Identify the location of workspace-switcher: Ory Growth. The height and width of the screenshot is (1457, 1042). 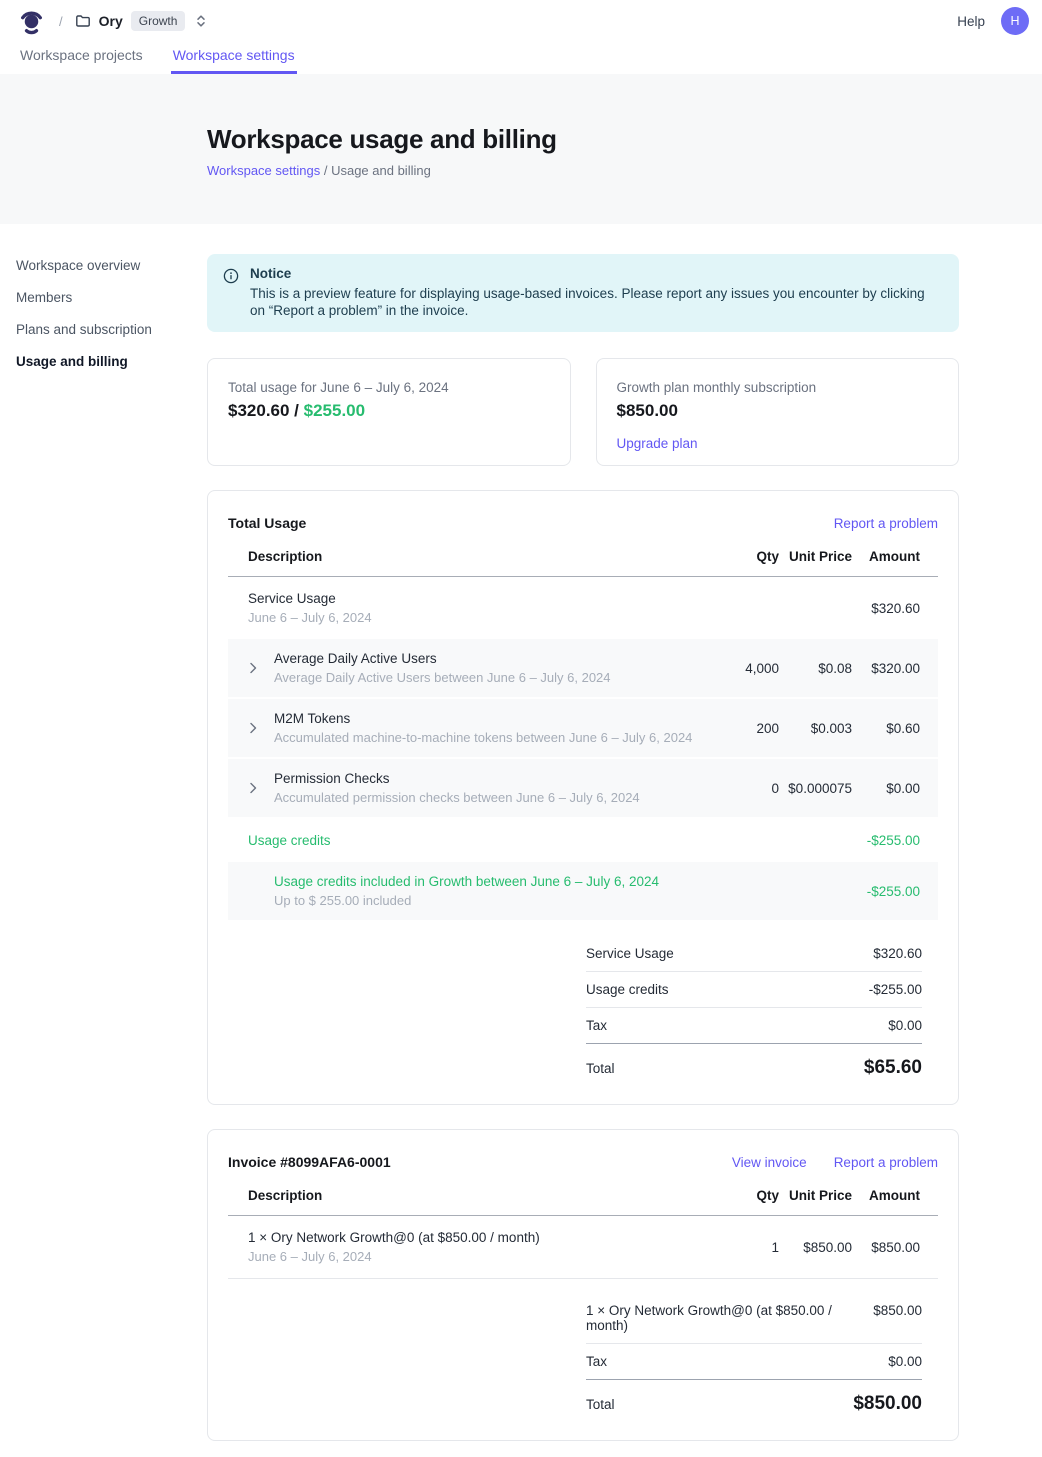
(141, 21).